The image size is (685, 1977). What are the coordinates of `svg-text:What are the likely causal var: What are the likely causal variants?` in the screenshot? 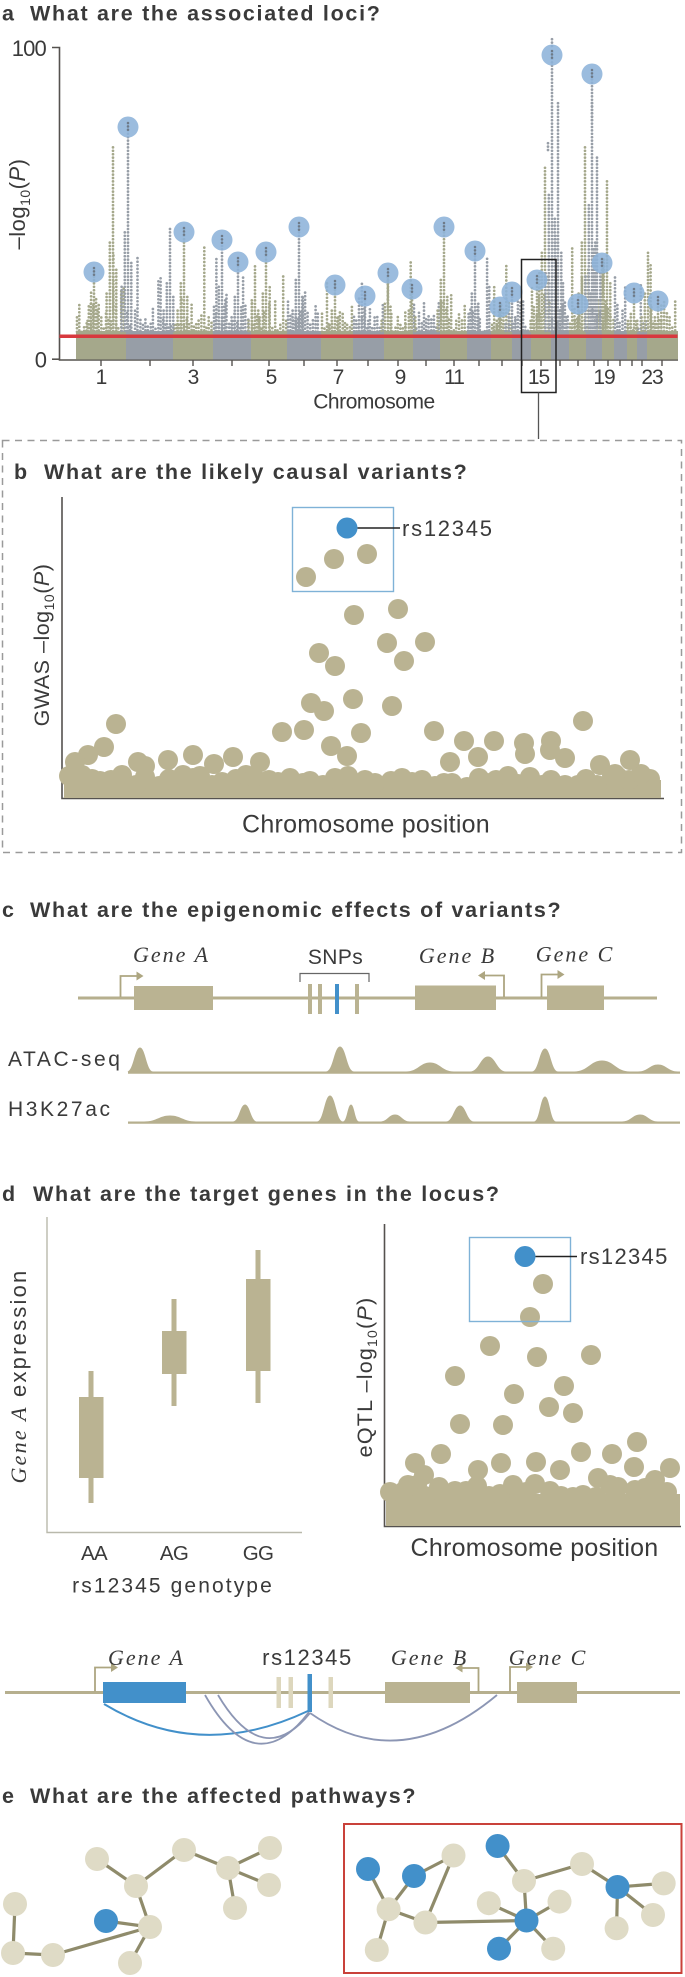 It's located at (256, 472).